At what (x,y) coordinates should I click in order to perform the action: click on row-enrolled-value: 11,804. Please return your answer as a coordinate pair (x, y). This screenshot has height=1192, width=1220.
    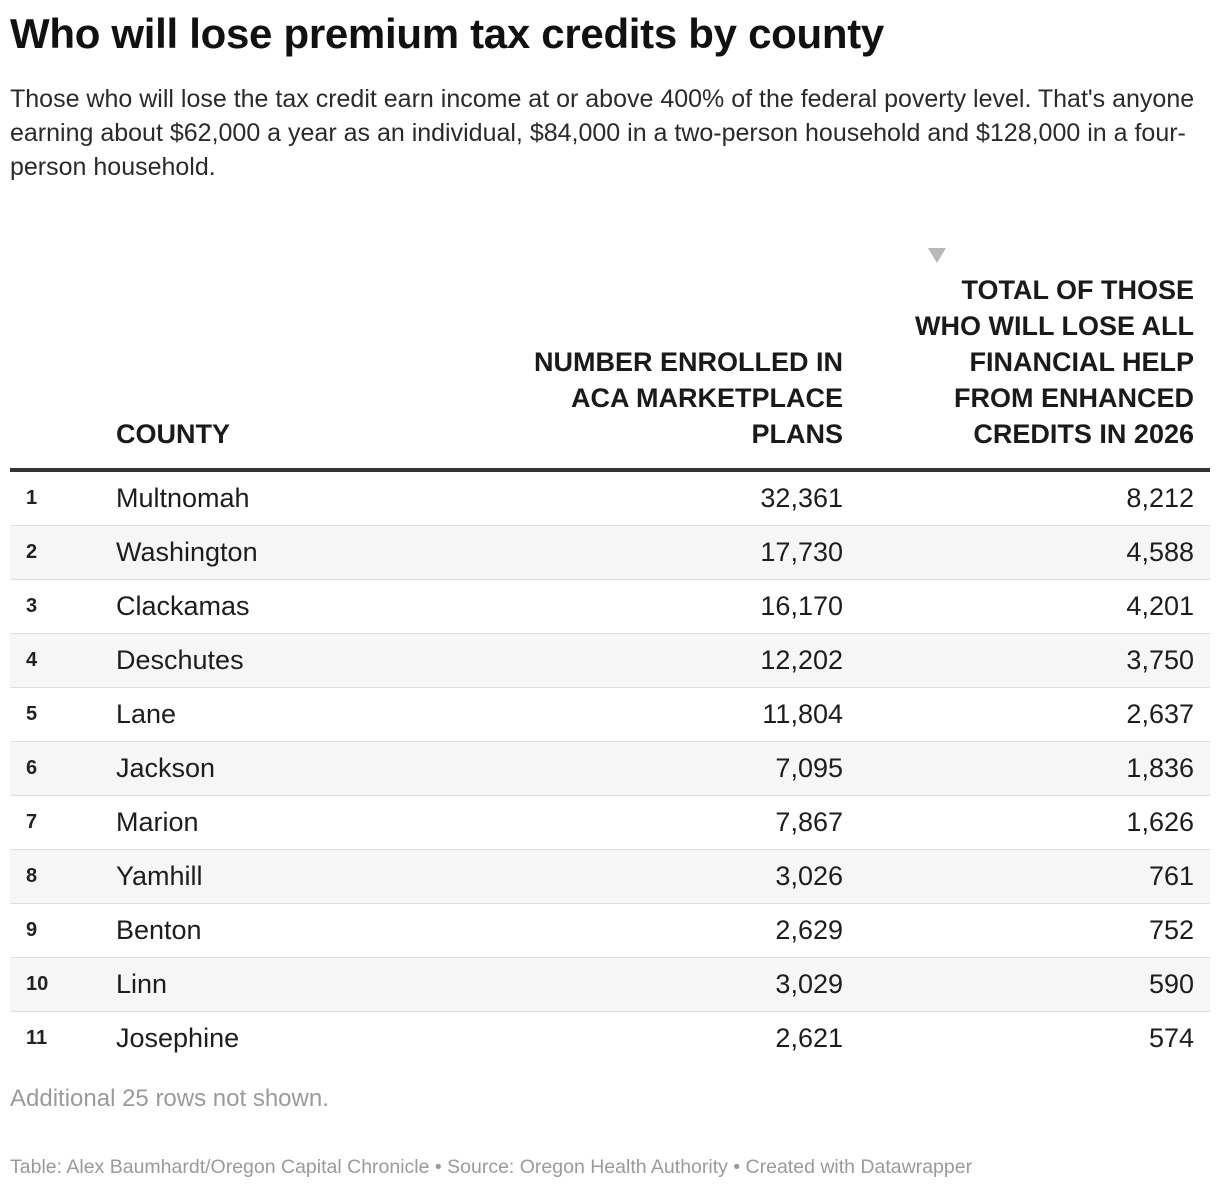
    Looking at the image, I should click on (802, 714).